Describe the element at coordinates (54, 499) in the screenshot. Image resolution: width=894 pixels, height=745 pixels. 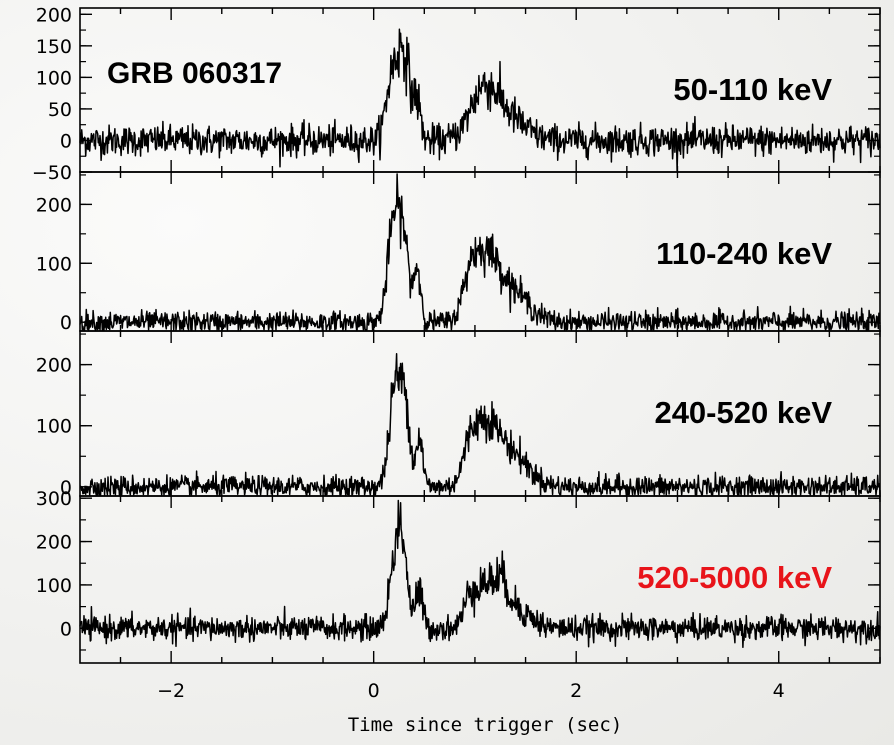
I see `y-tick-label: 300` at that location.